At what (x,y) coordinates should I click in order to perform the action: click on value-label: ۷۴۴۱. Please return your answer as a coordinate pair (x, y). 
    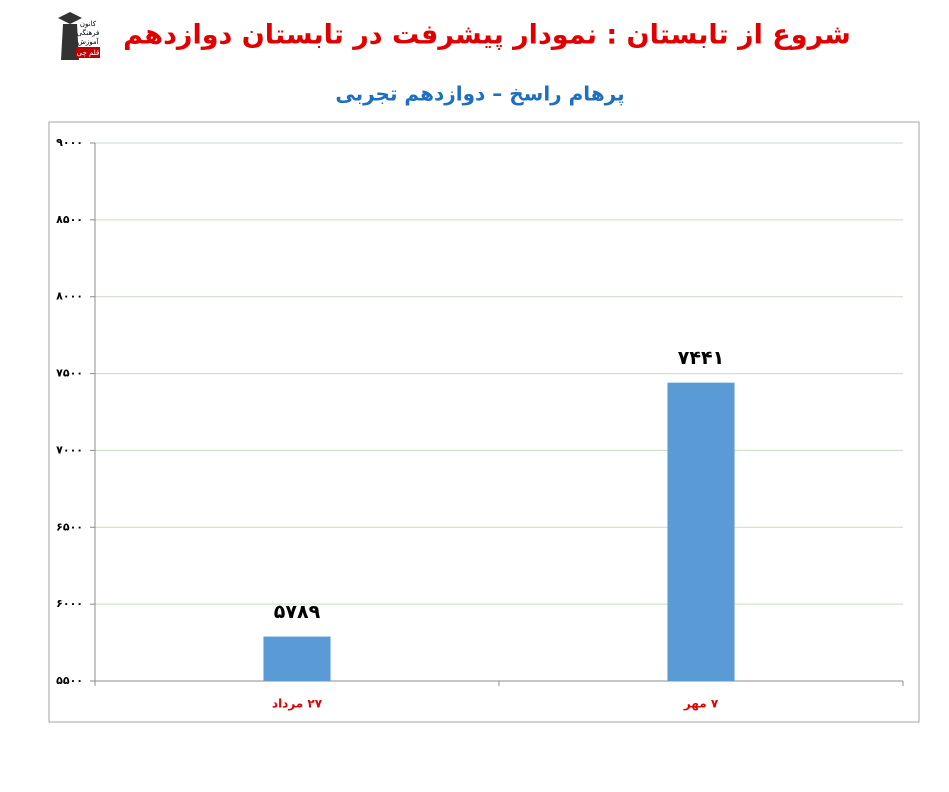
    Looking at the image, I should click on (701, 358).